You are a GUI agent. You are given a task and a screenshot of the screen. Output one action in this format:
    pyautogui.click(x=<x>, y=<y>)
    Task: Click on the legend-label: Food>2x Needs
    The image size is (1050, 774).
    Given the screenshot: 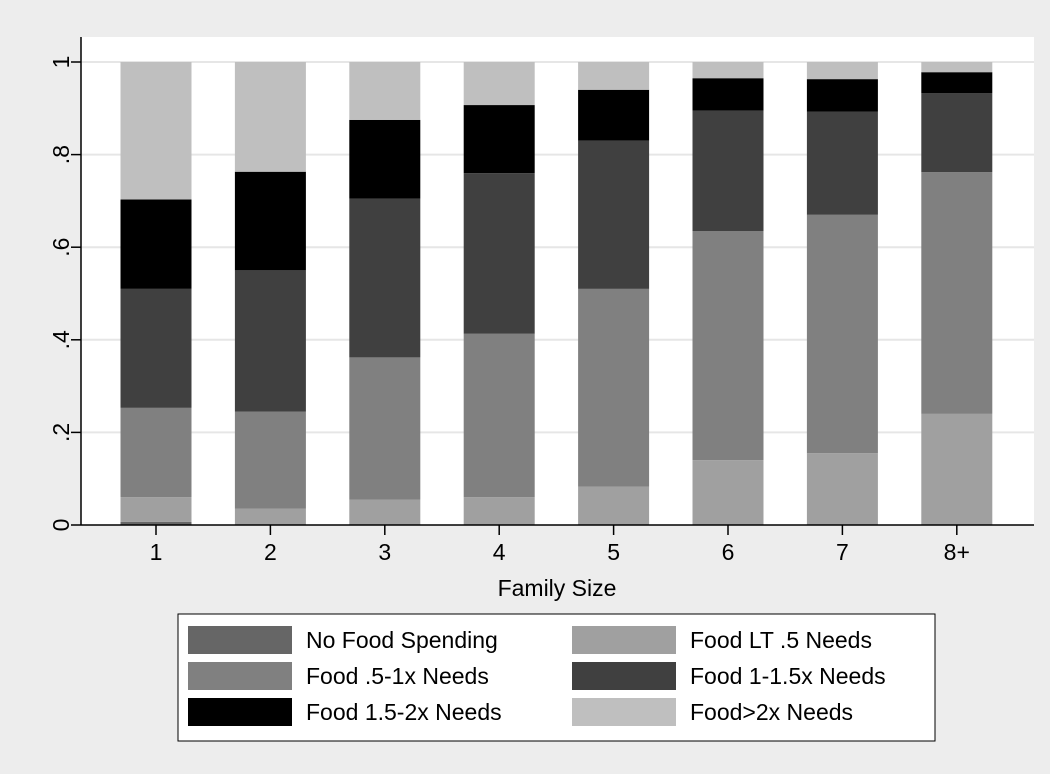 What is the action you would take?
    pyautogui.click(x=771, y=712)
    